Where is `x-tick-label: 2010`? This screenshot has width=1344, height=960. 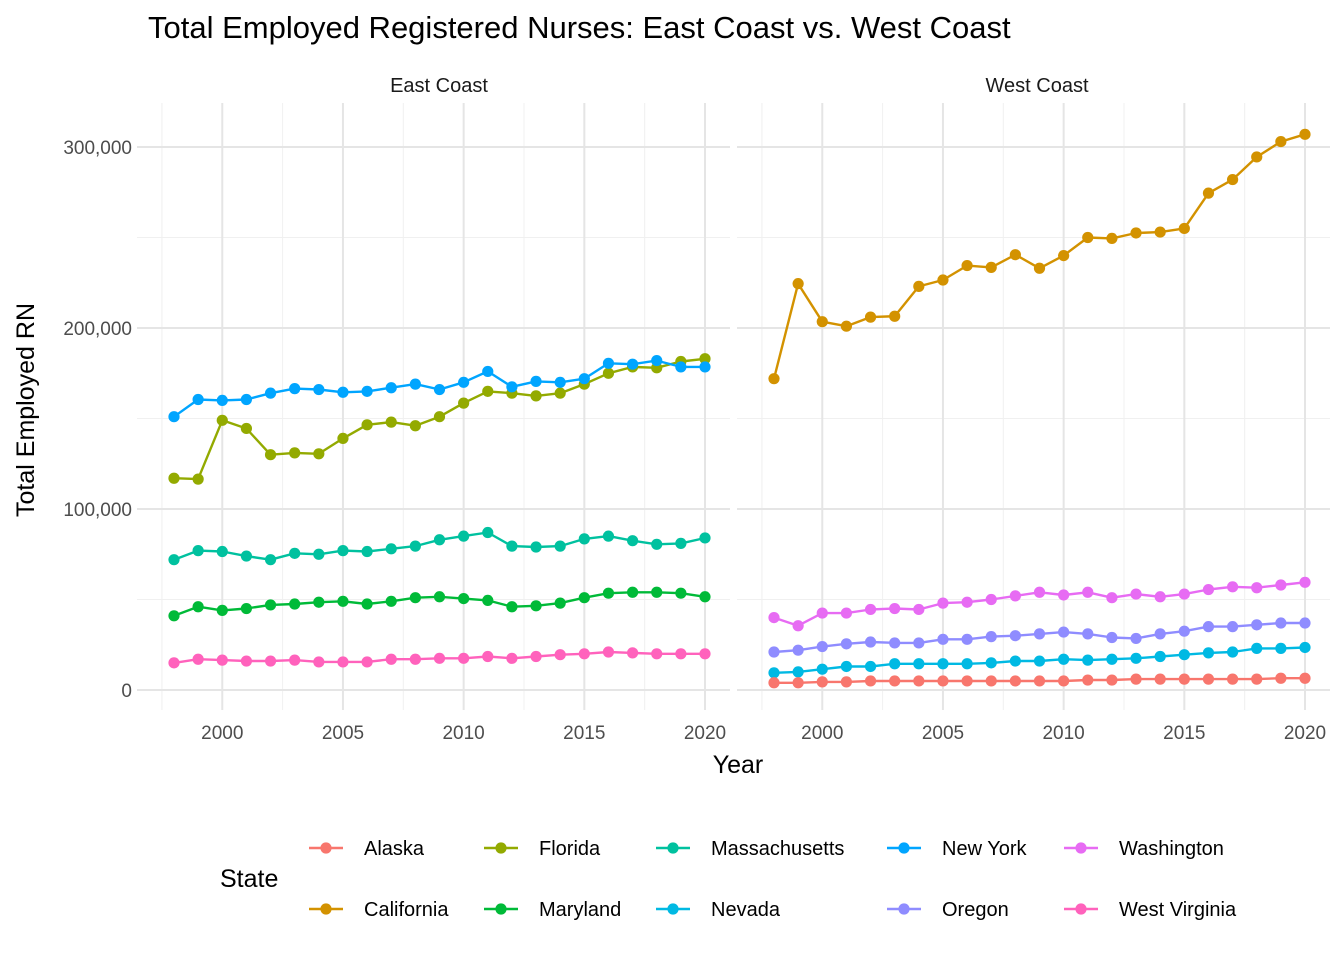 x-tick-label: 2010 is located at coordinates (463, 733).